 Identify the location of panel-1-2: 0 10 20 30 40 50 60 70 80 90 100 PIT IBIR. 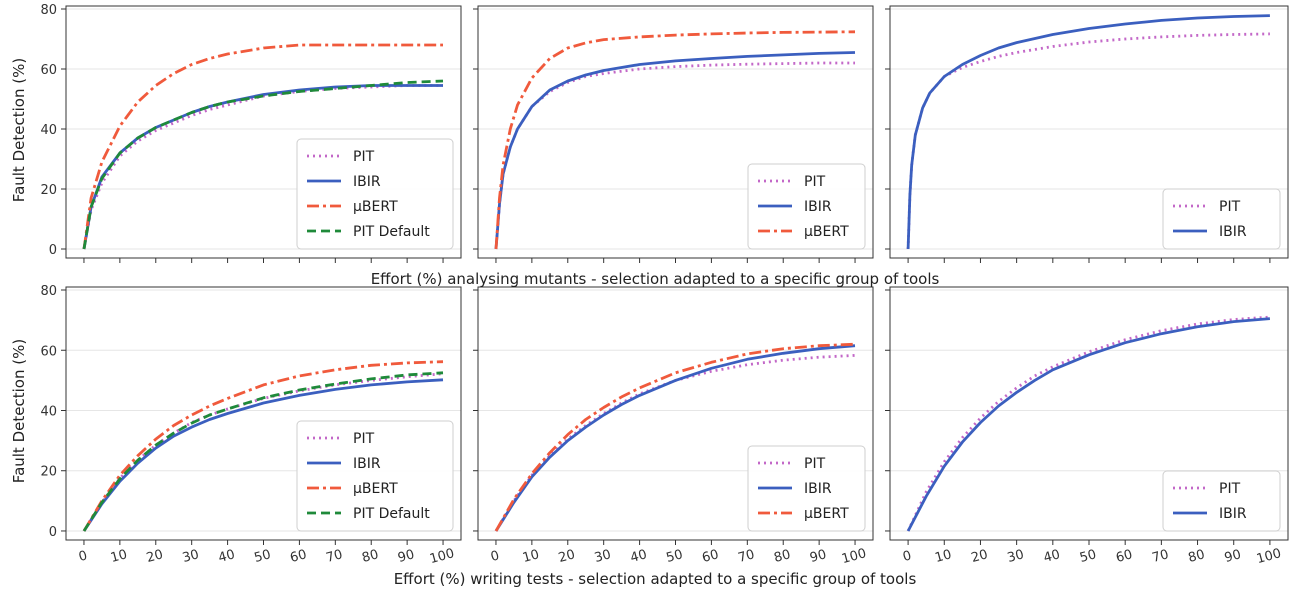
(1087, 426).